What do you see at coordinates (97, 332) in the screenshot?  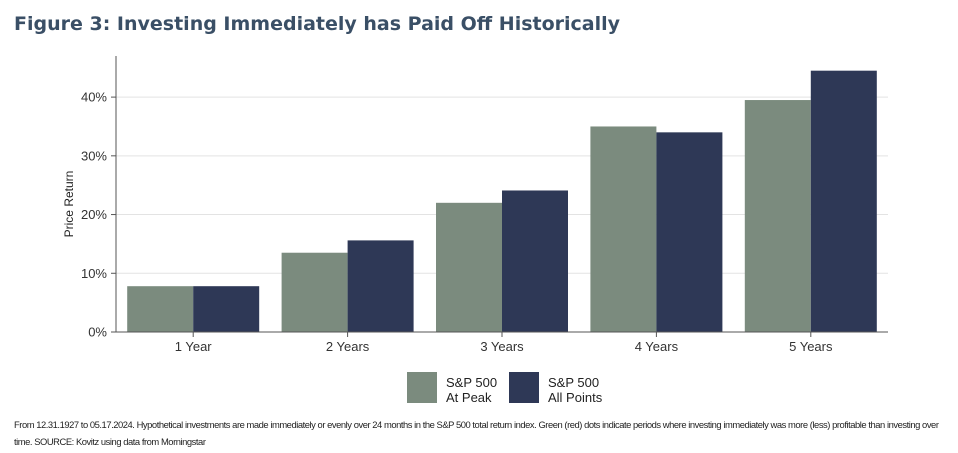 I see `y-tick-label: 0%` at bounding box center [97, 332].